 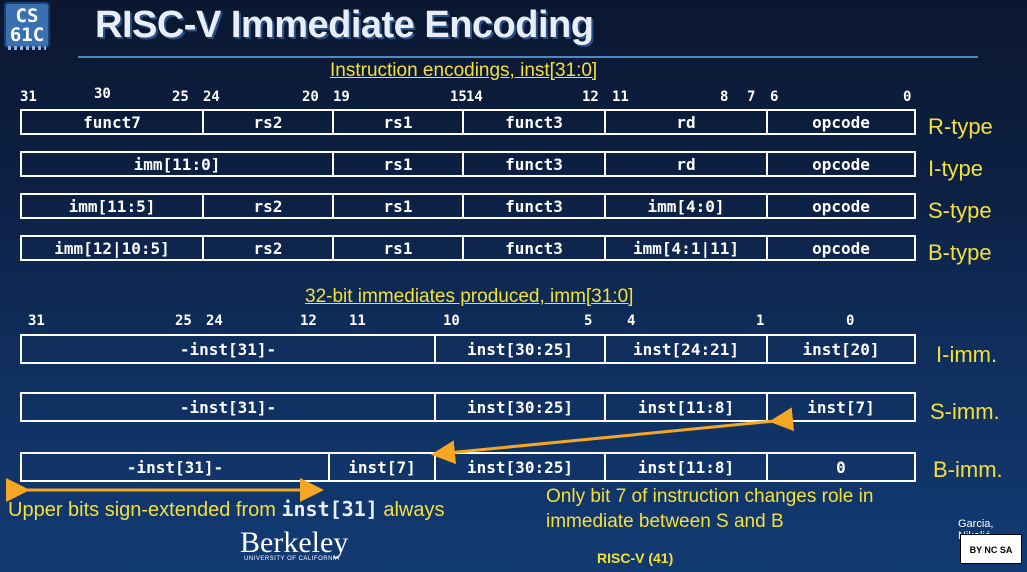 What do you see at coordinates (411, 510) in the screenshot?
I see `sign-extend-suffix: always` at bounding box center [411, 510].